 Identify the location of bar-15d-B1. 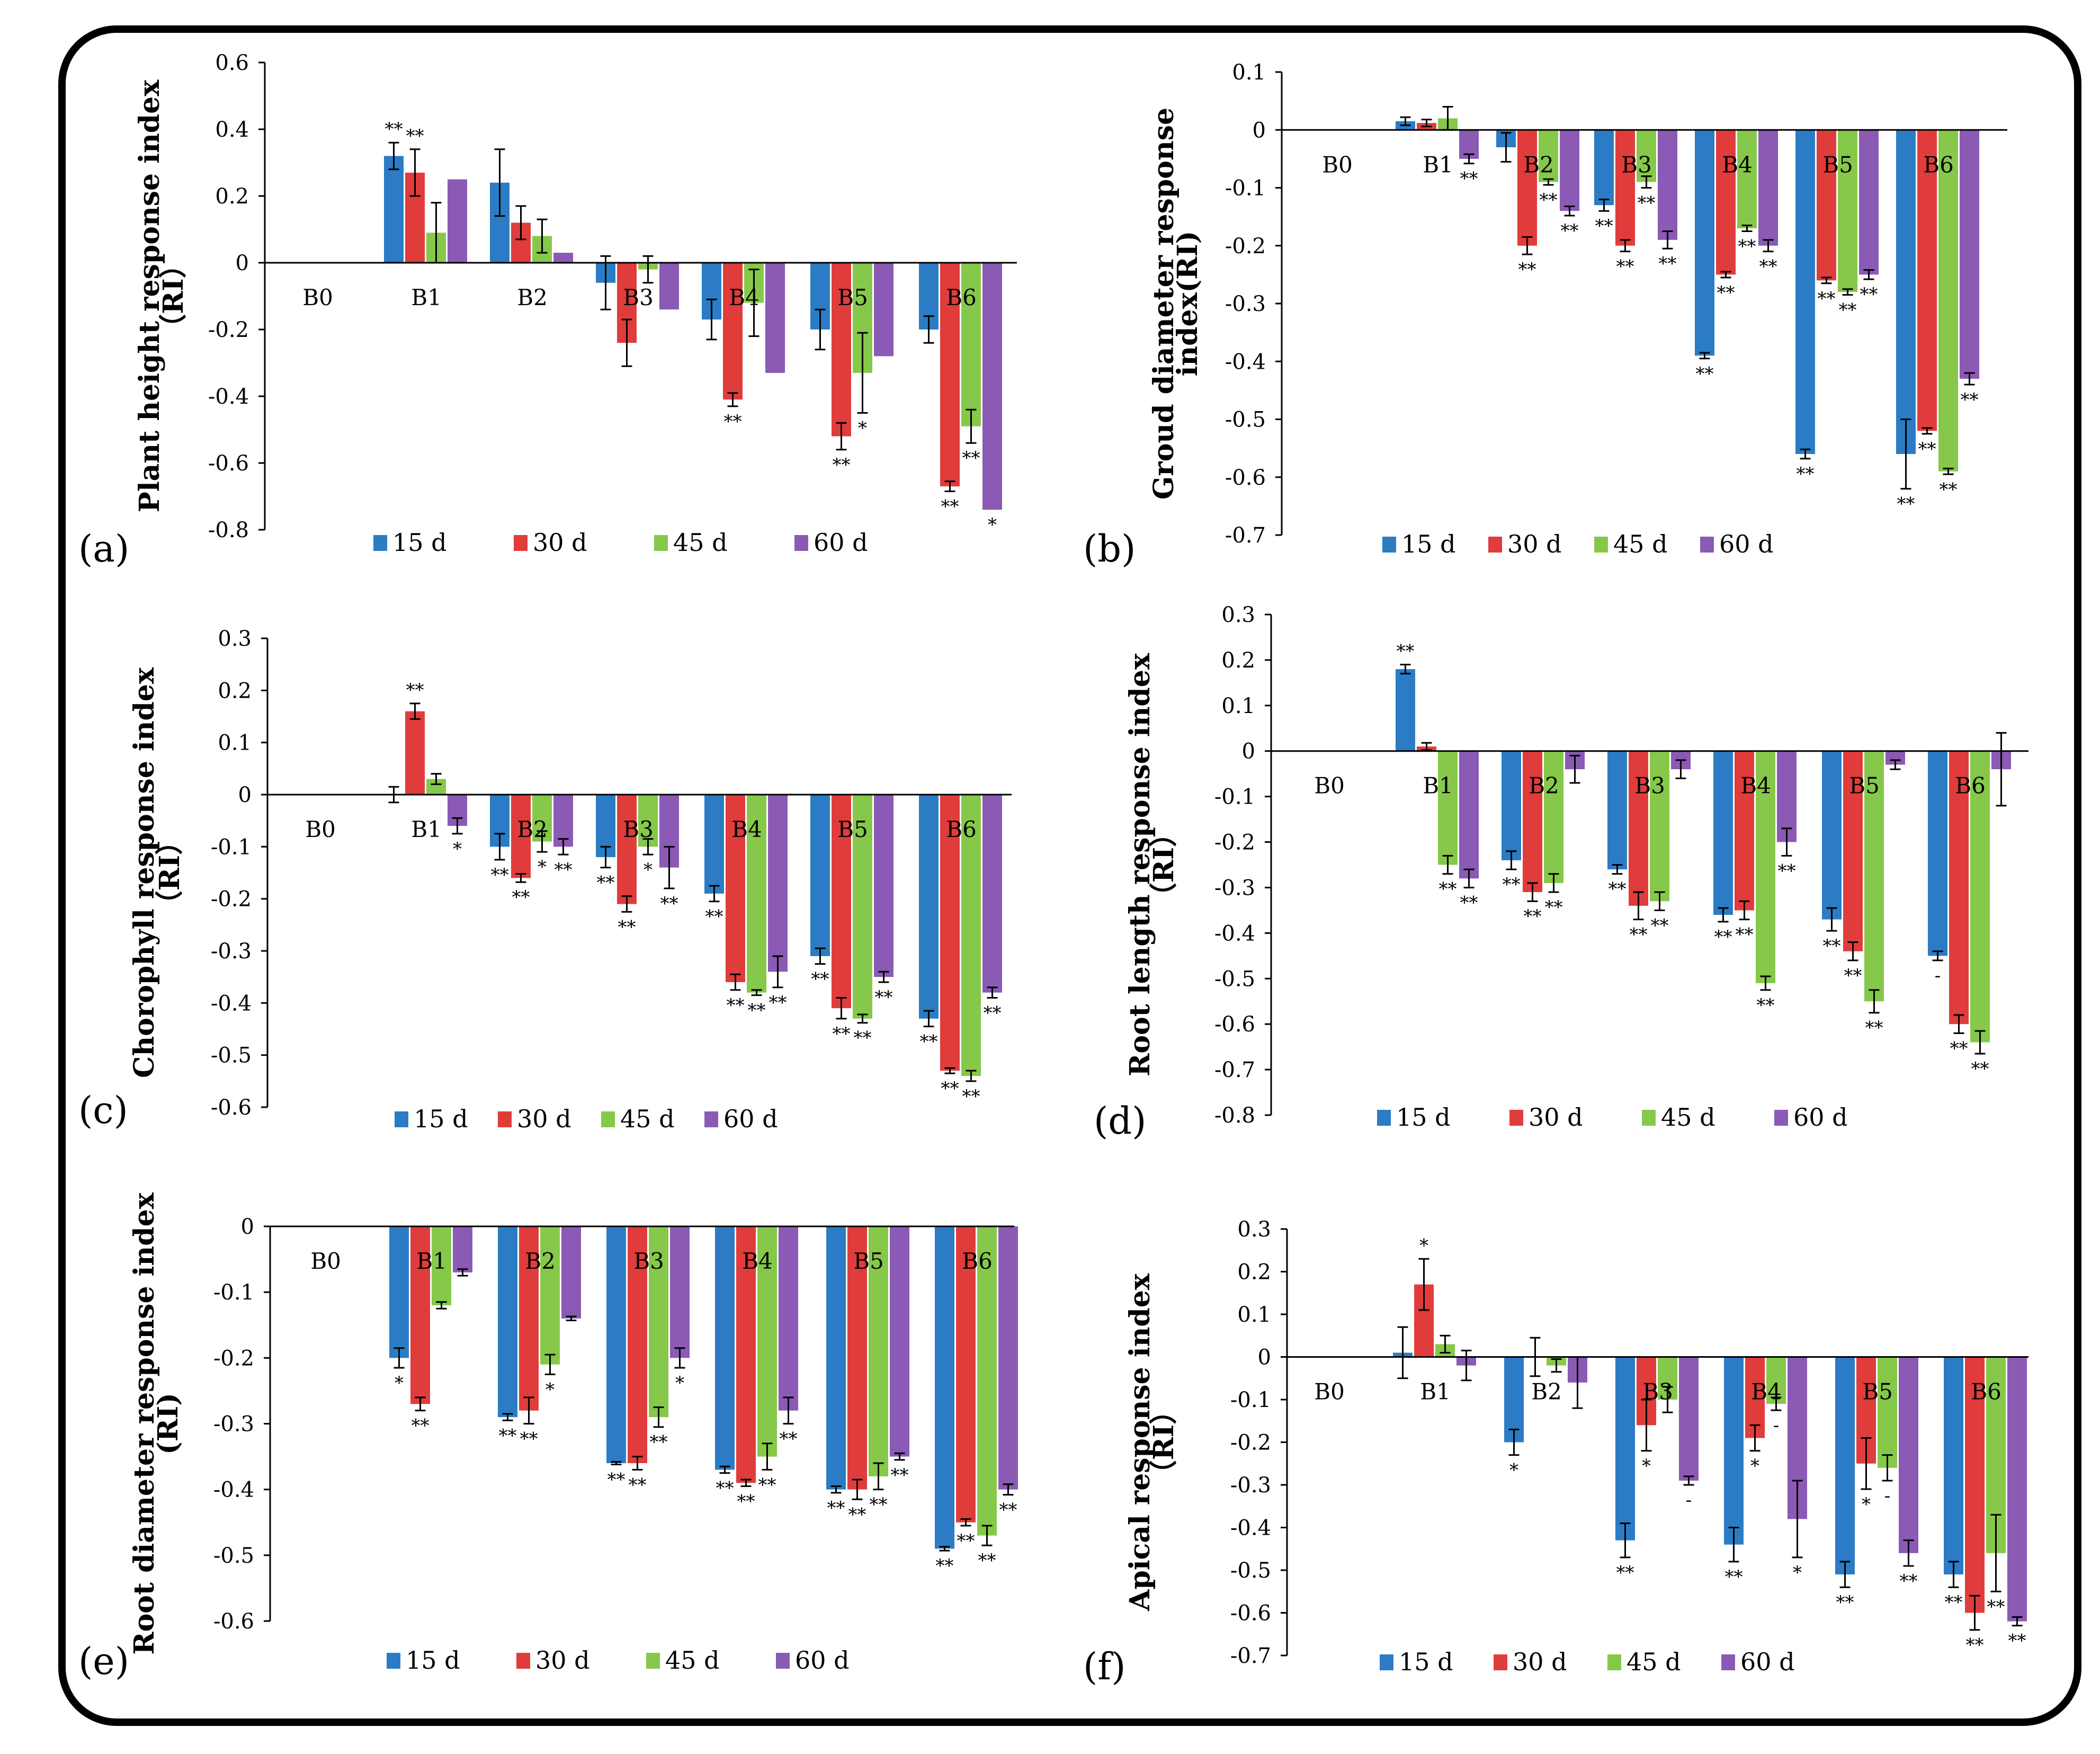
(1405, 710).